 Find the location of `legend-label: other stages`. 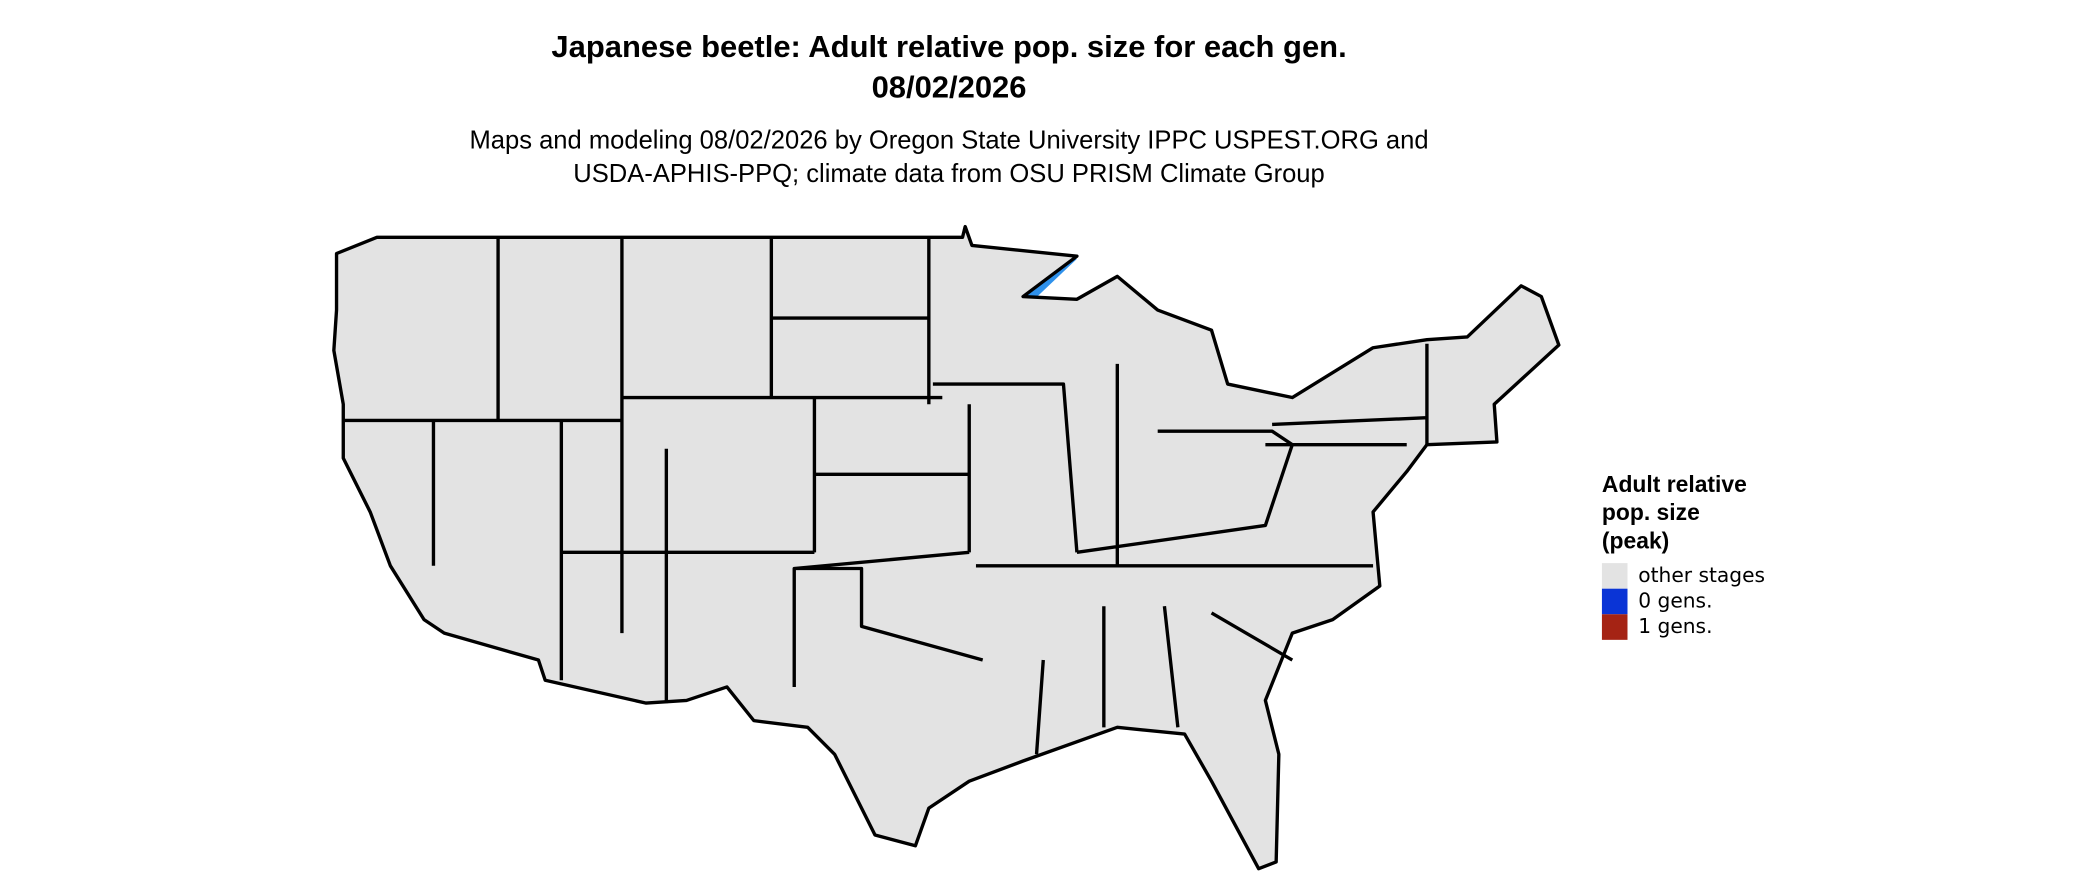

legend-label: other stages is located at coordinates (1701, 575).